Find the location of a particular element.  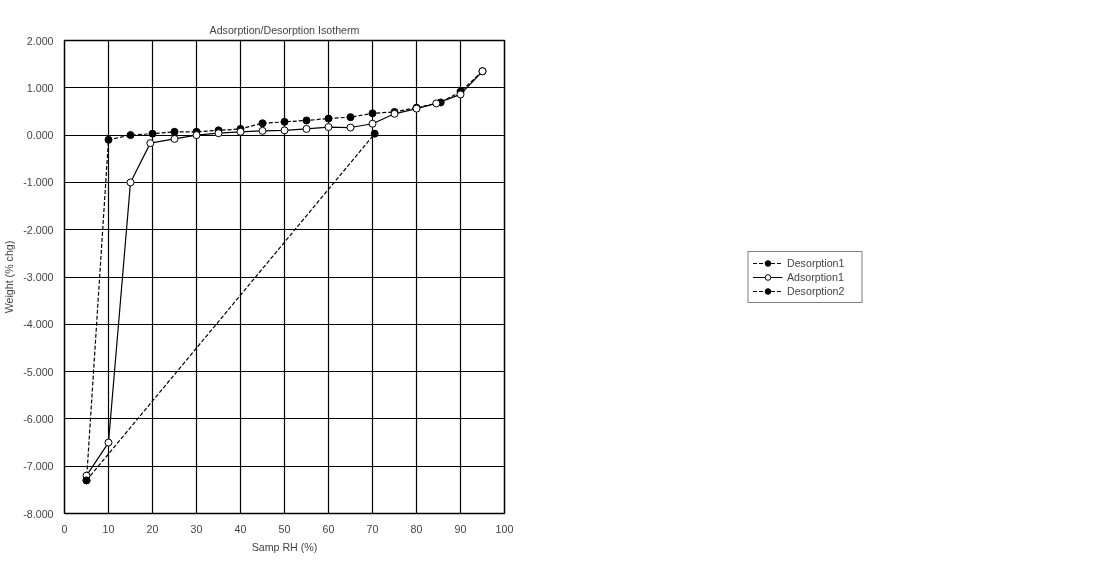

y-tick-label: -2.000 is located at coordinates (38, 229).